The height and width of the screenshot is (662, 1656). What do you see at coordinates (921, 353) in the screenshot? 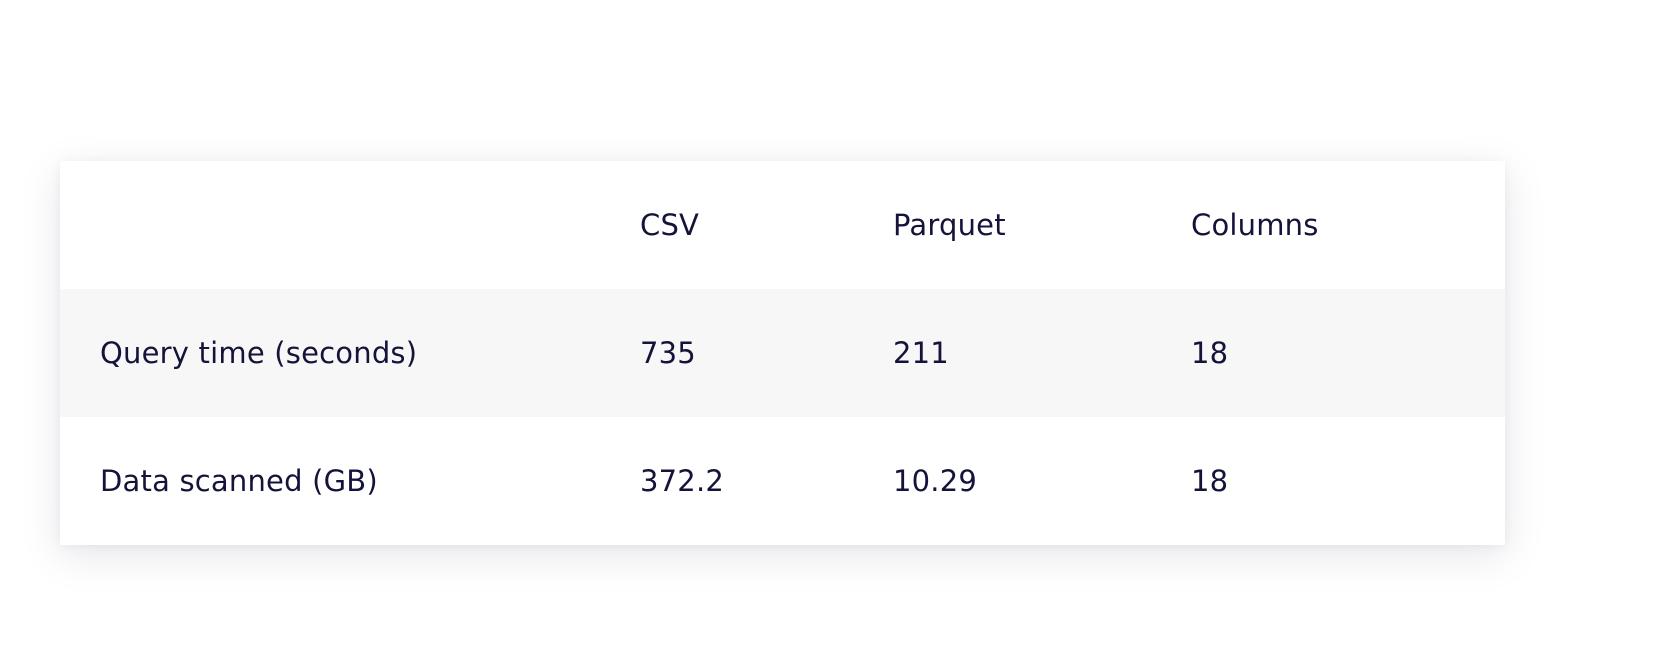
I see `parquet-value: 211` at bounding box center [921, 353].